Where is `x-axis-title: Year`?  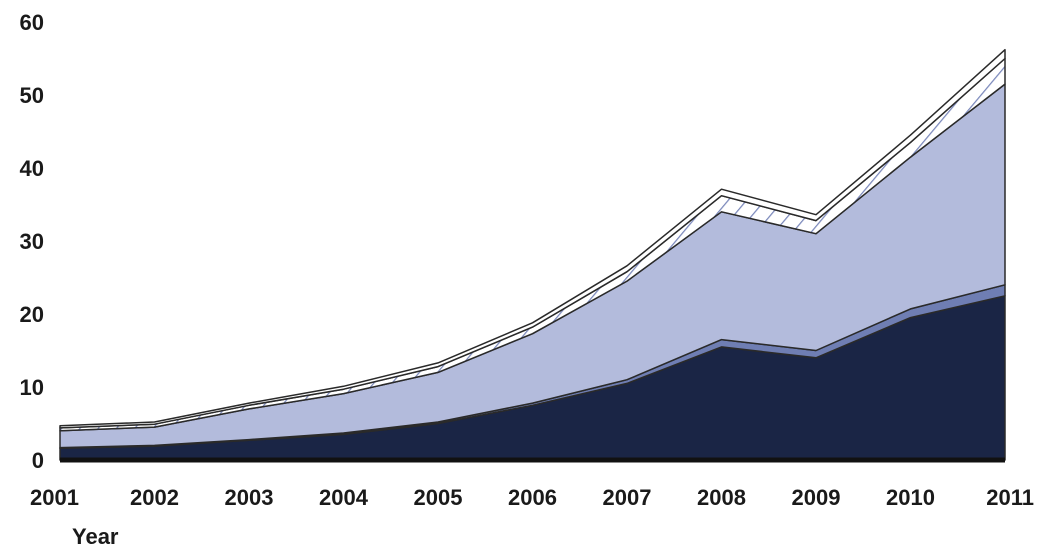
x-axis-title: Year is located at coordinates (95, 536).